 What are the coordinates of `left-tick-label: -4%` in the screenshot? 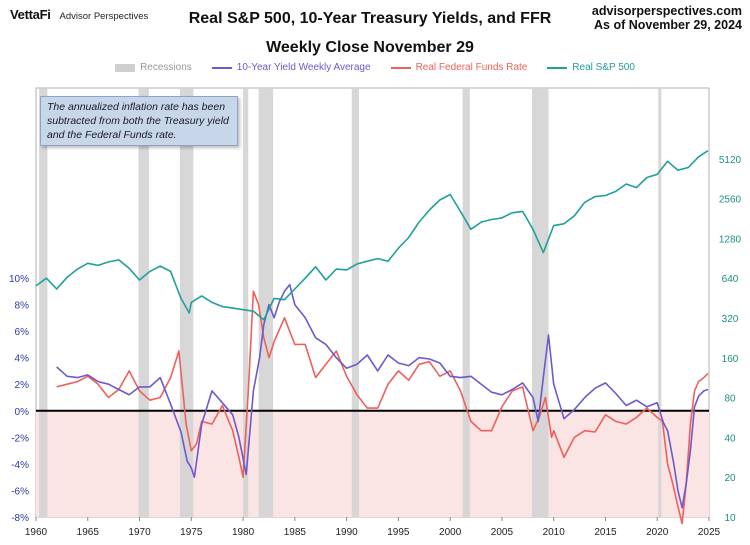 It's located at (20, 465).